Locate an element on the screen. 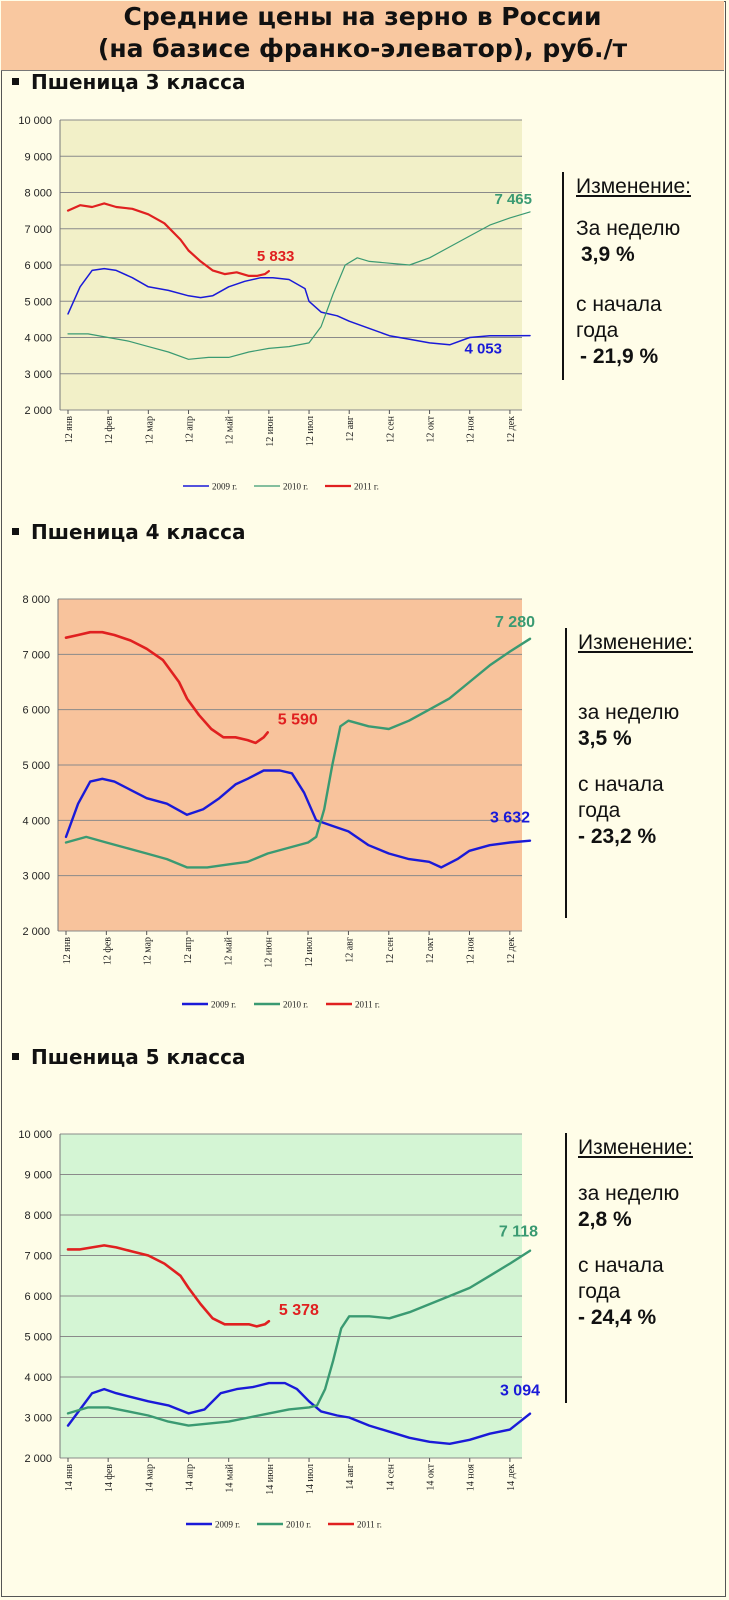  ytd-value: - 23,2 % is located at coordinates (617, 836).